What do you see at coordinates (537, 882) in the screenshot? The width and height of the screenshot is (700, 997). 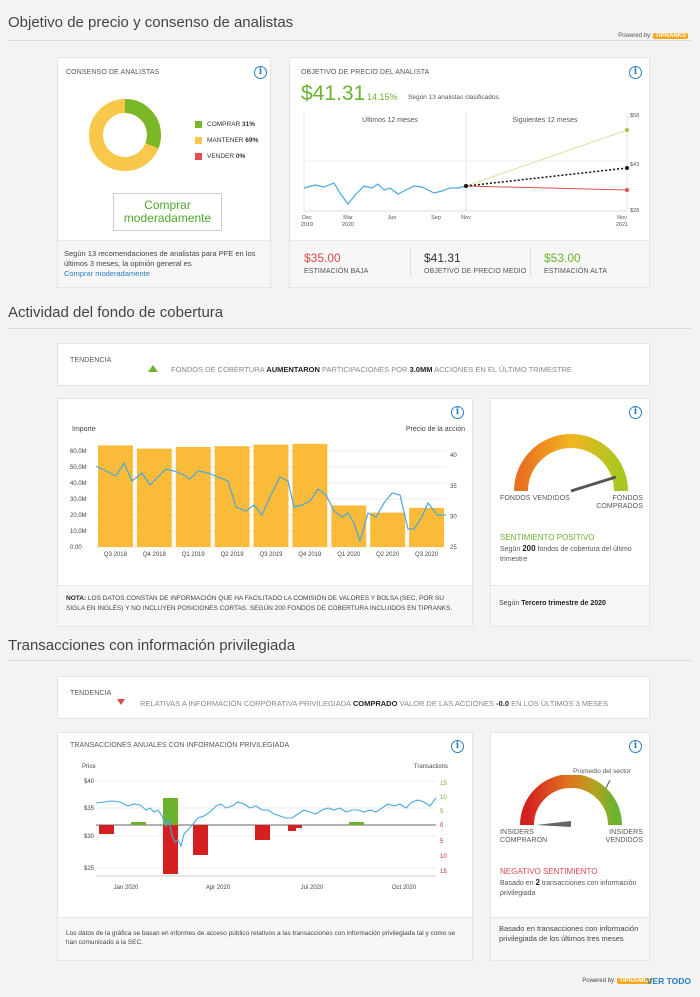 I see `desc-number: 2` at bounding box center [537, 882].